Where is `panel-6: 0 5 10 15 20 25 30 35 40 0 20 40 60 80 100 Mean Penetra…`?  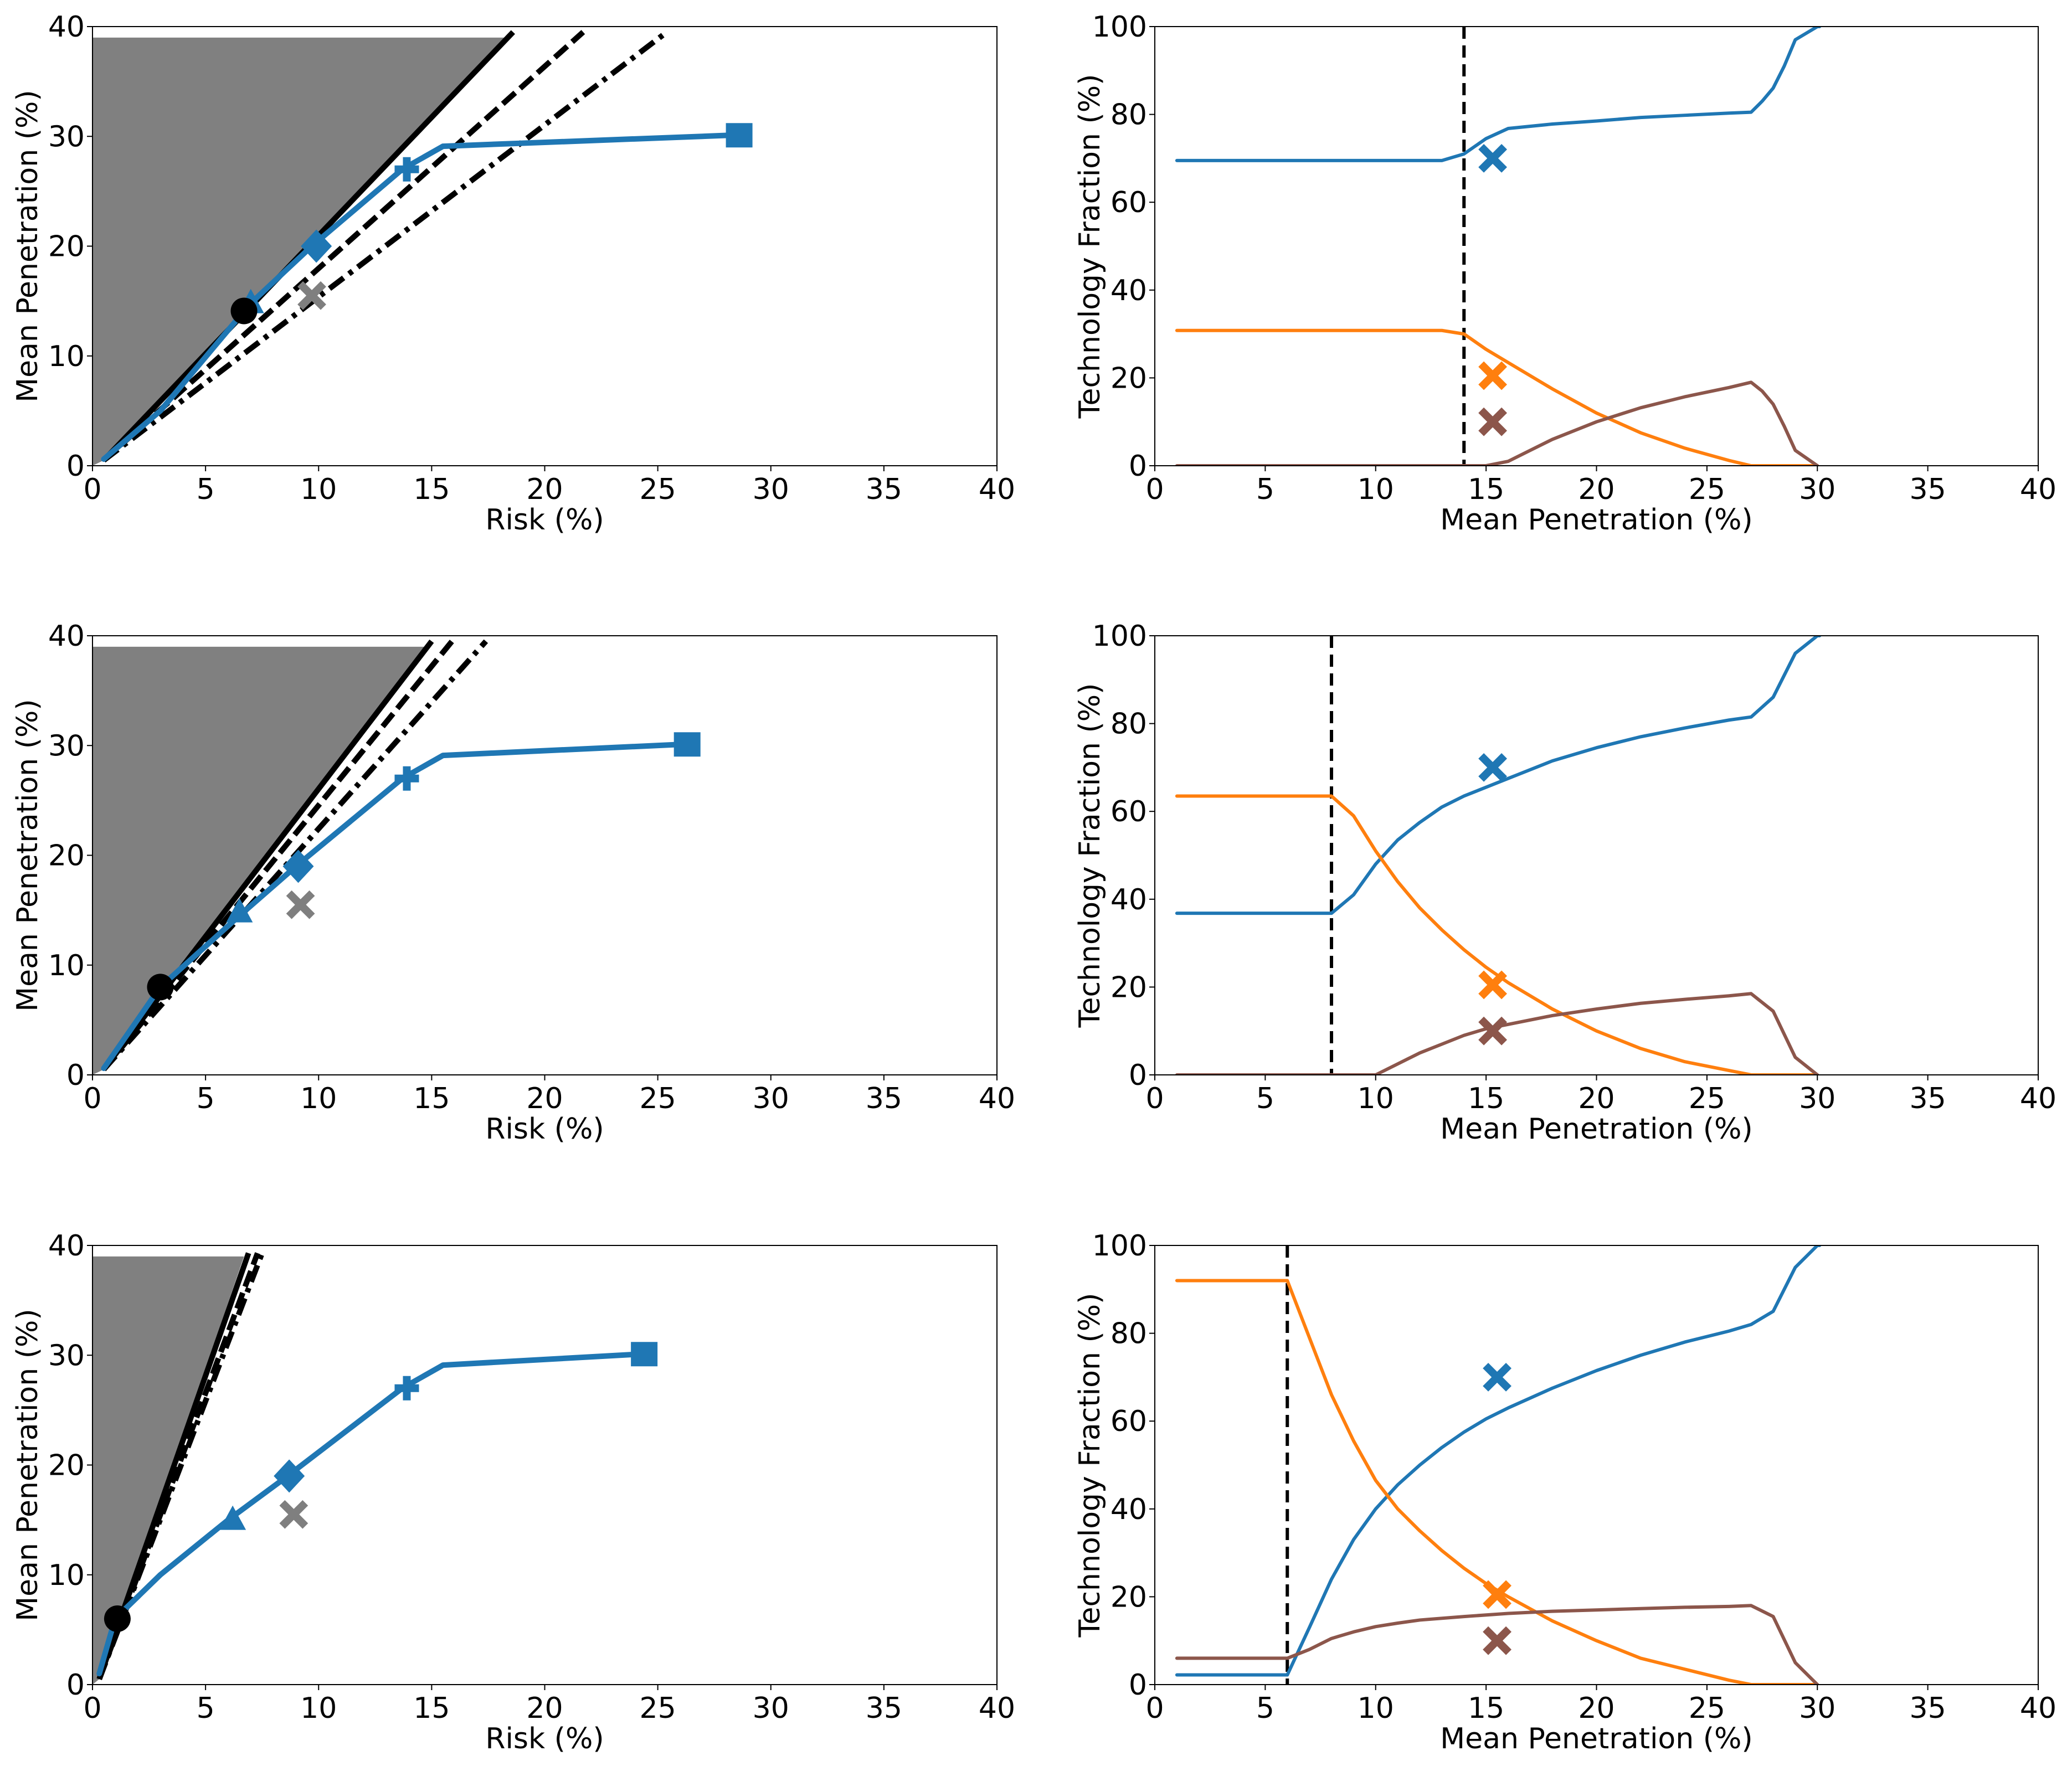
panel-6: 0 5 10 15 20 25 30 35 40 0 20 40 60 80 100 Mean Penetra… is located at coordinates (1564, 1492).